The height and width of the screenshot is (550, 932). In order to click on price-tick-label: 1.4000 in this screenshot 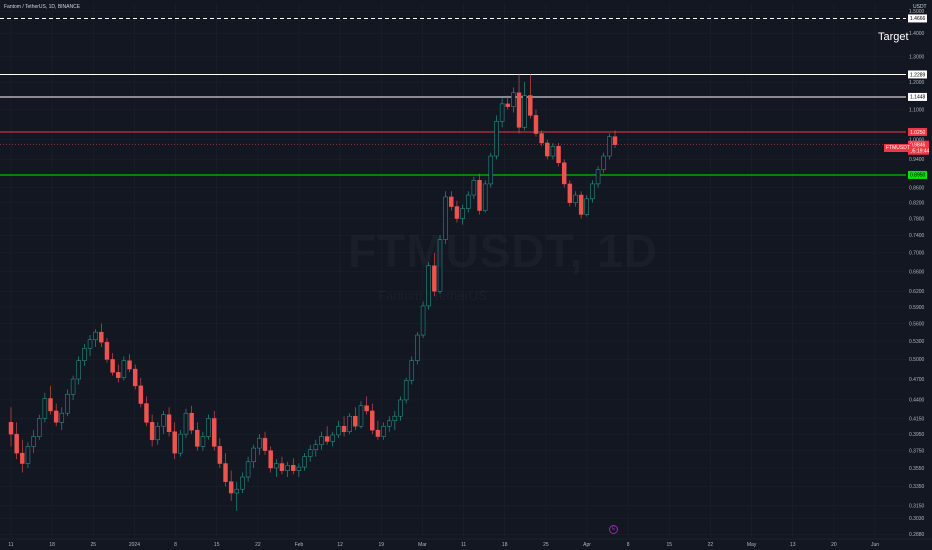, I will do `click(917, 34)`.